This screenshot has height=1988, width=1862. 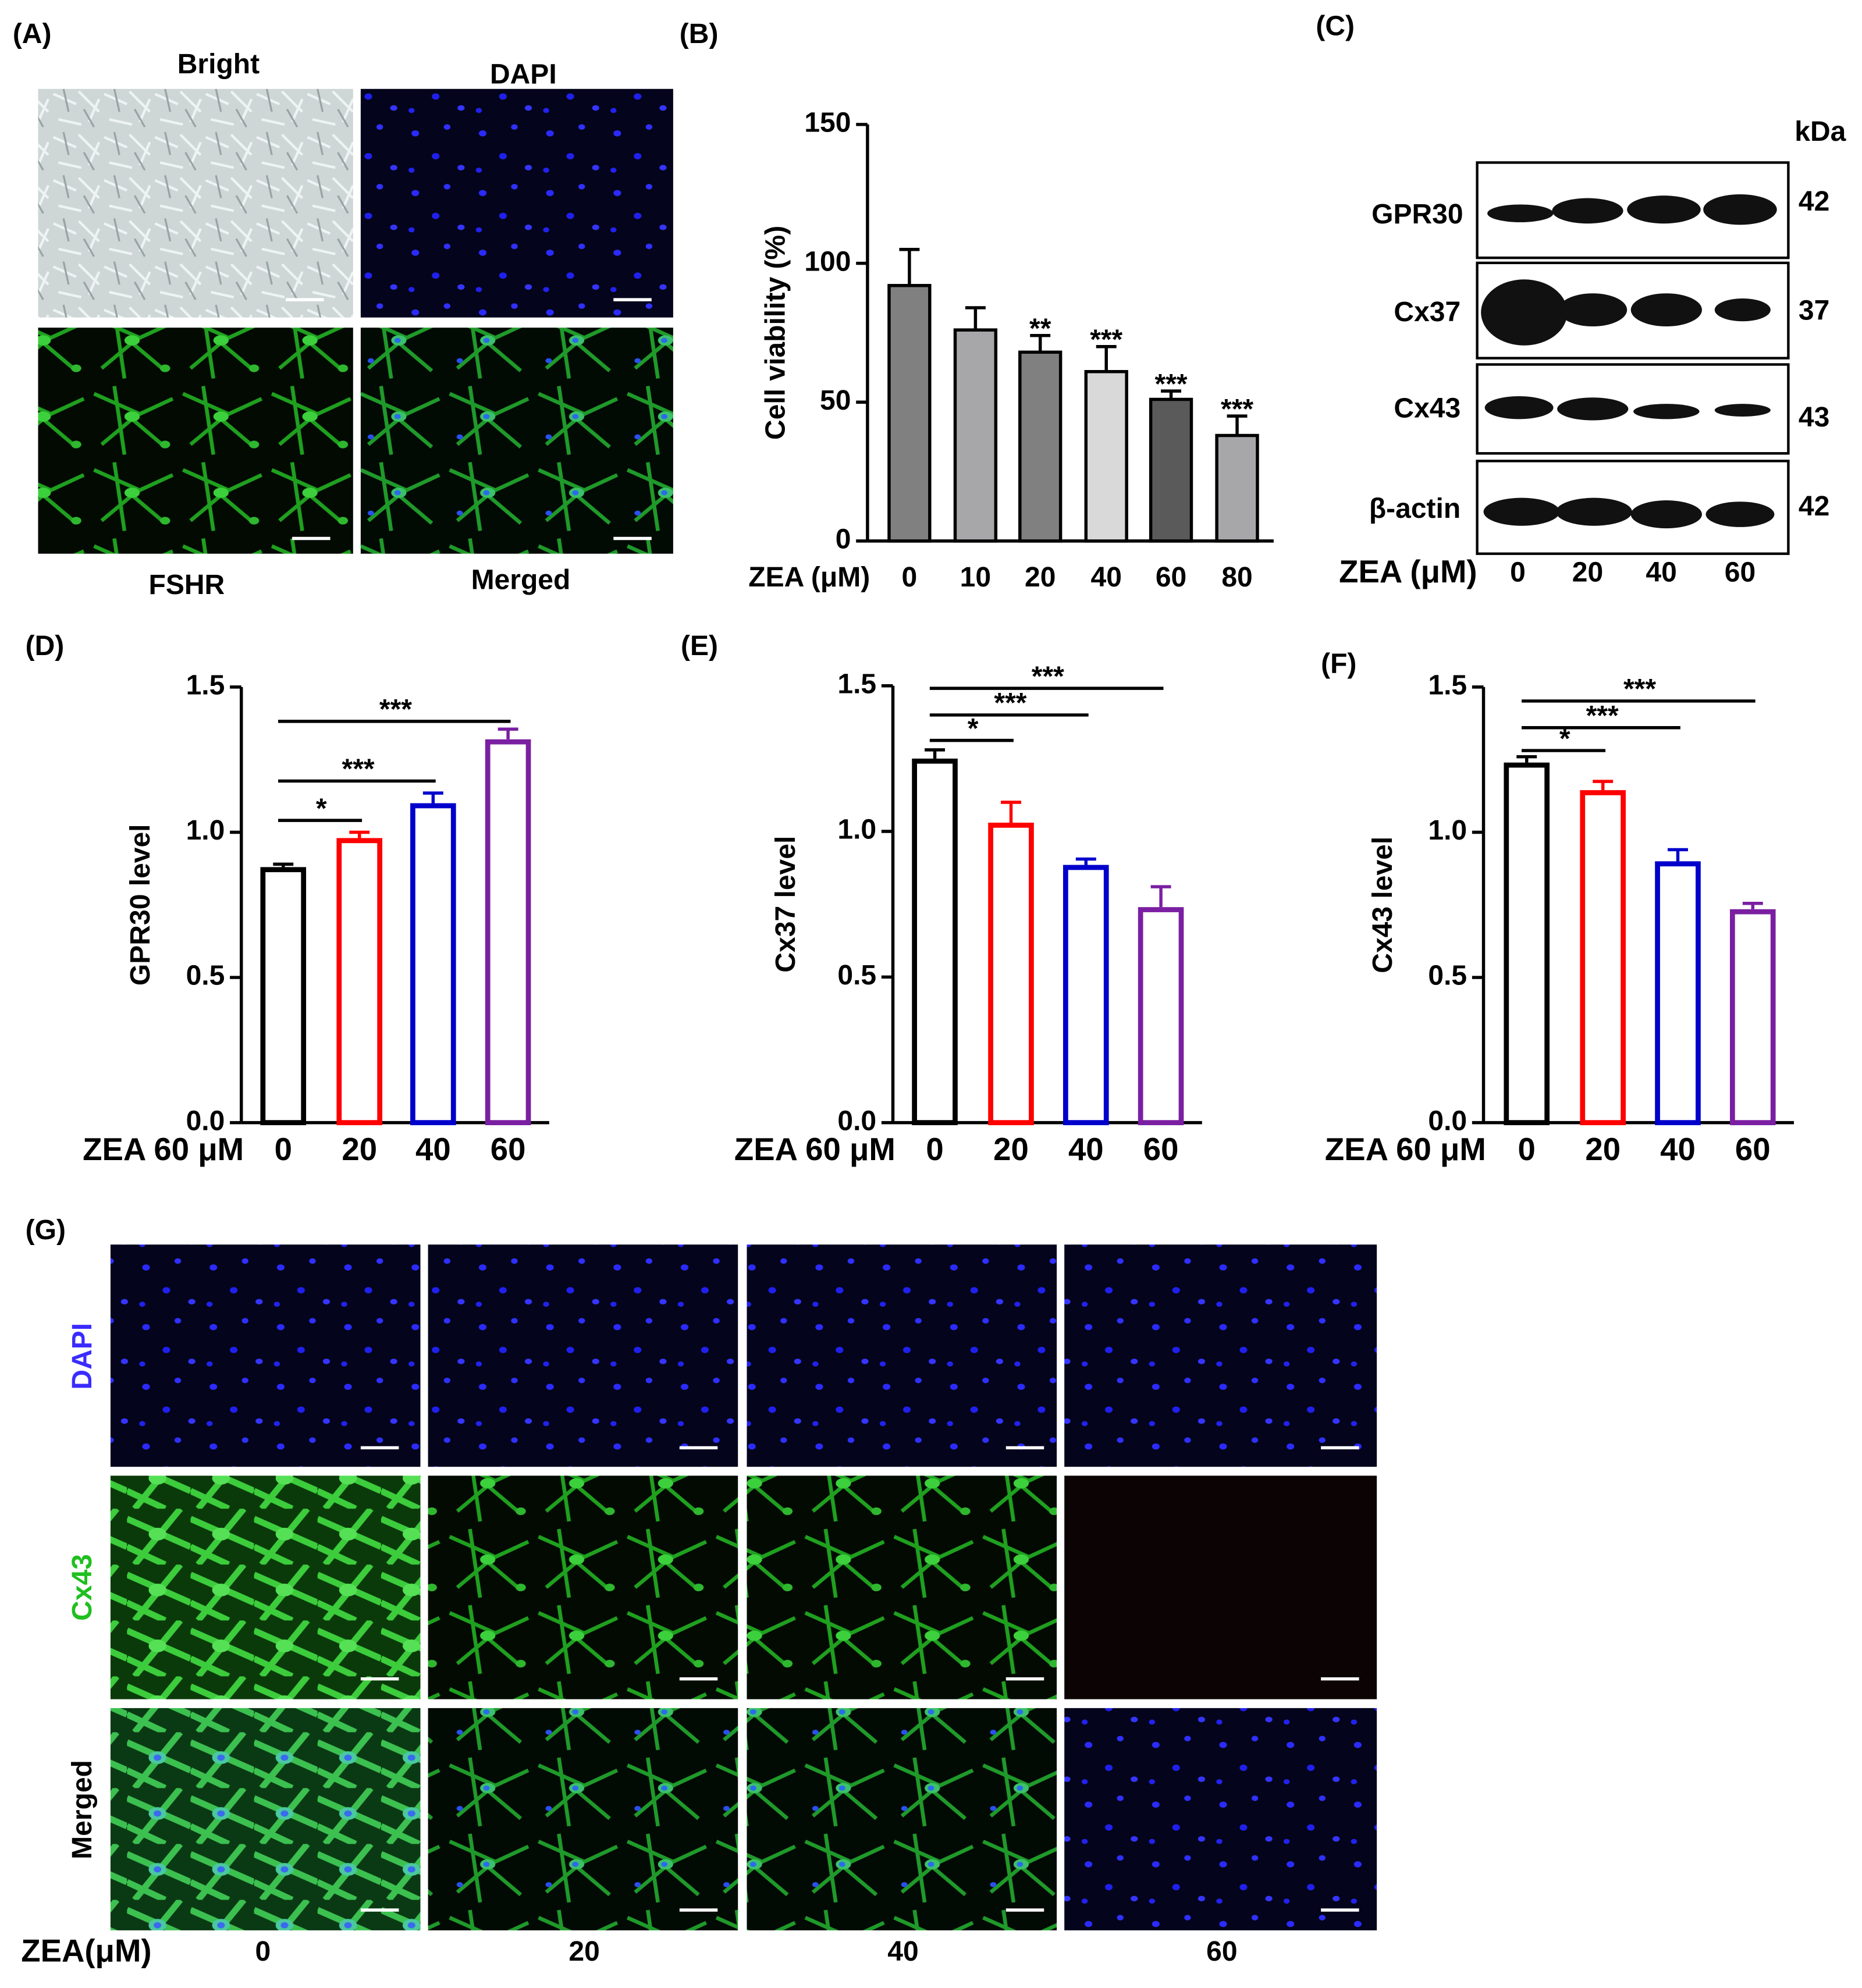 What do you see at coordinates (1417, 215) in the screenshot?
I see `protein-label: GPR30` at bounding box center [1417, 215].